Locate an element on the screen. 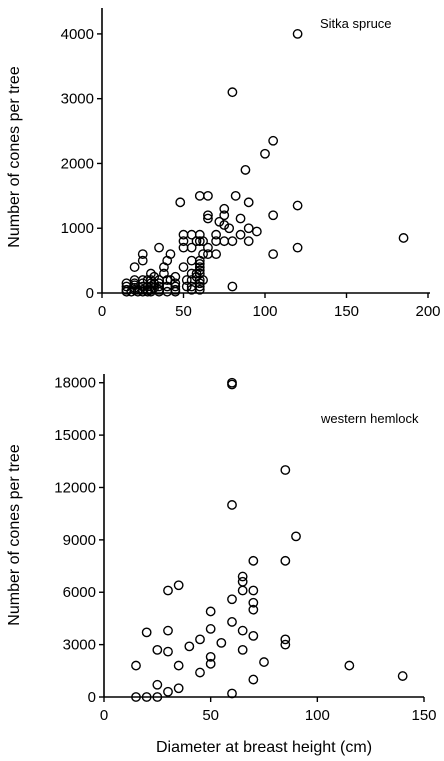  y-tick-label: 1000 is located at coordinates (77, 228).